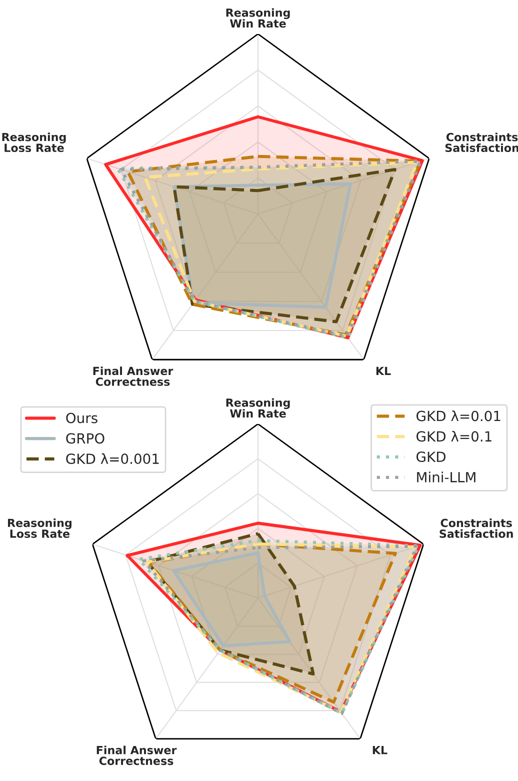 The height and width of the screenshot is (781, 518). What do you see at coordinates (454, 436) in the screenshot?
I see `legend-label: GKD λ=0.1` at bounding box center [454, 436].